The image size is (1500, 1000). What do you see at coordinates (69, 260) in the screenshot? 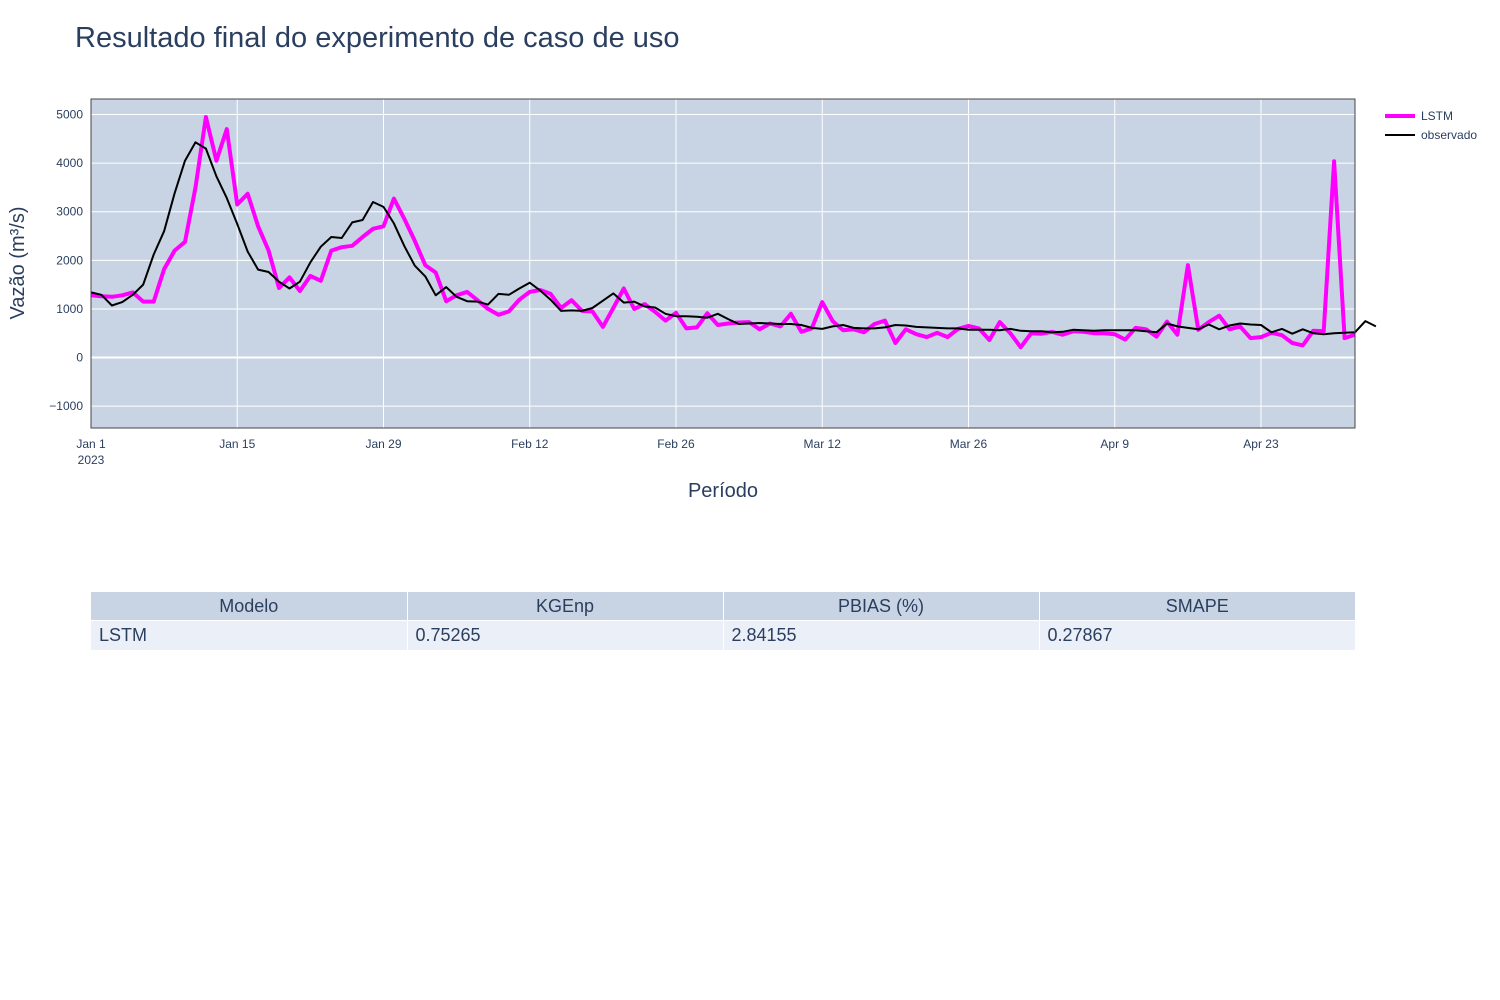
I see `y-tick-label: 2000` at bounding box center [69, 260].